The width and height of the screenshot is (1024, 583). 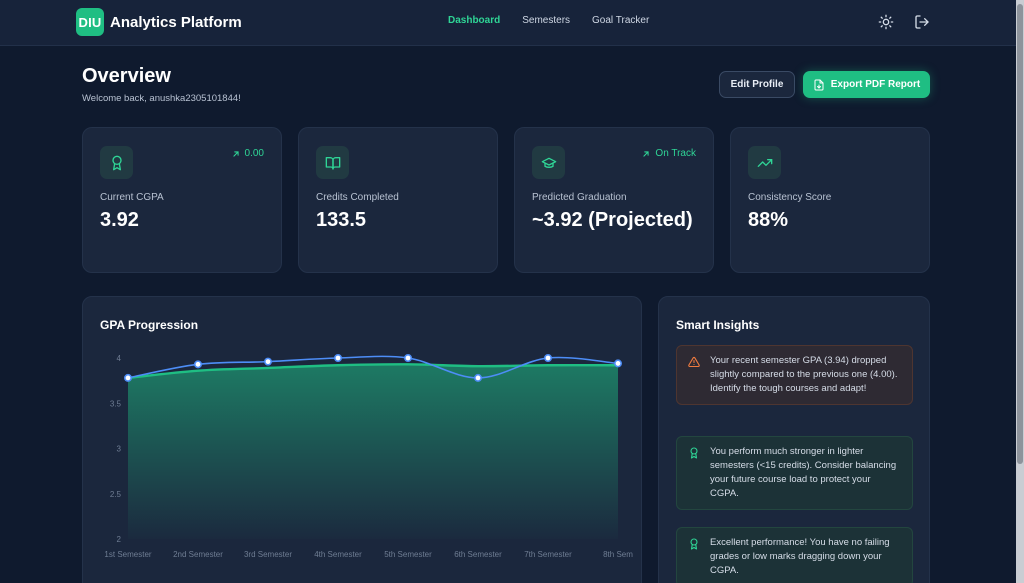 What do you see at coordinates (478, 554) in the screenshot?
I see `x-tick-label: 6th Semester` at bounding box center [478, 554].